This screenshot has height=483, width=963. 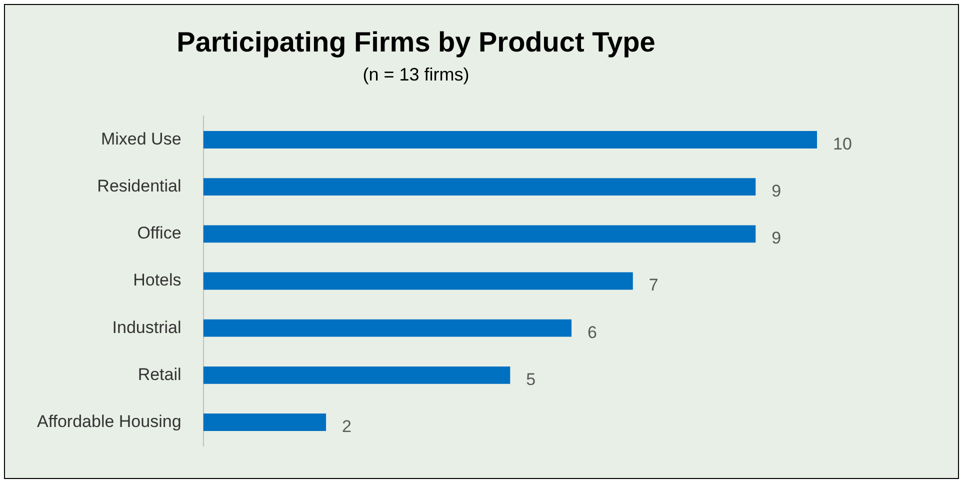 What do you see at coordinates (147, 327) in the screenshot?
I see `y-tick-label: Industrial` at bounding box center [147, 327].